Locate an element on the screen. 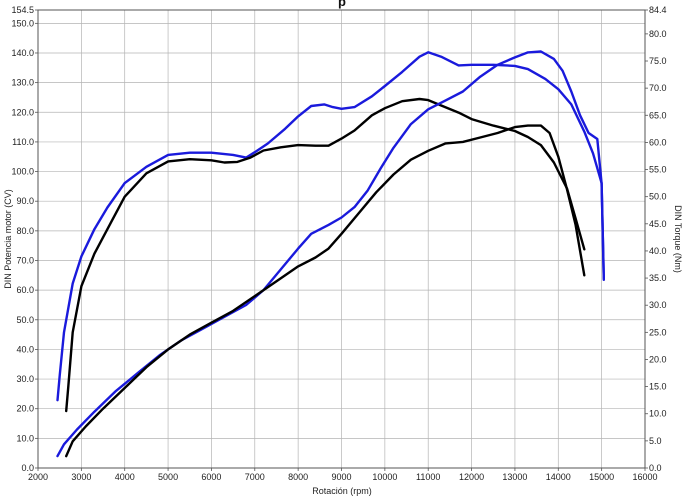 Image resolution: width=686 pixels, height=503 pixels. y-right-tick-label: 50.0 is located at coordinates (658, 197).